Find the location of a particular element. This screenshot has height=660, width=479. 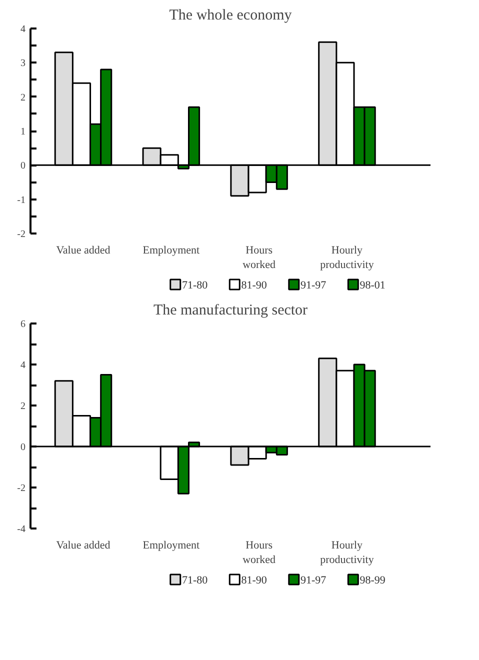

chart-title: The manufacturing sector is located at coordinates (230, 310).